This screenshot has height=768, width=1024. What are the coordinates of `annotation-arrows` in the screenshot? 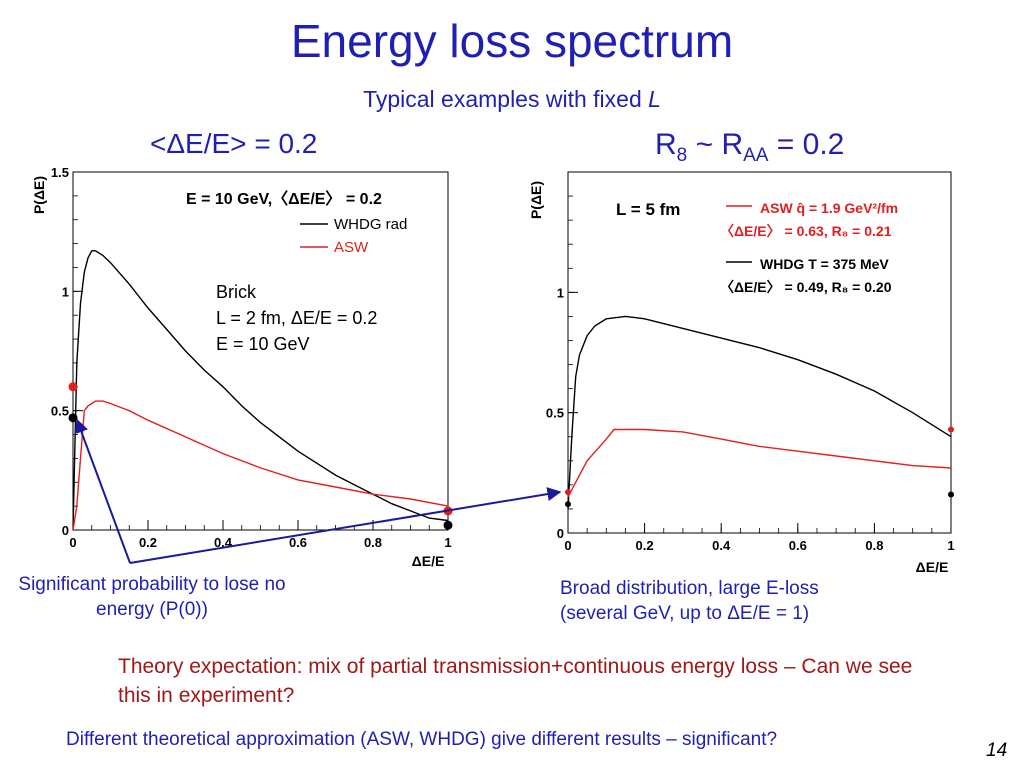 It's located at (318, 491).